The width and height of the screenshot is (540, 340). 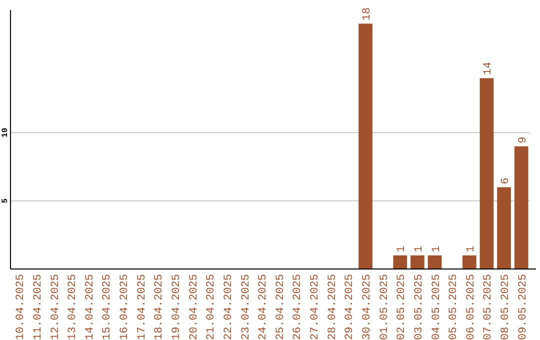 I want to click on x-tick-label: 08.05.2025, so click(x=506, y=307).